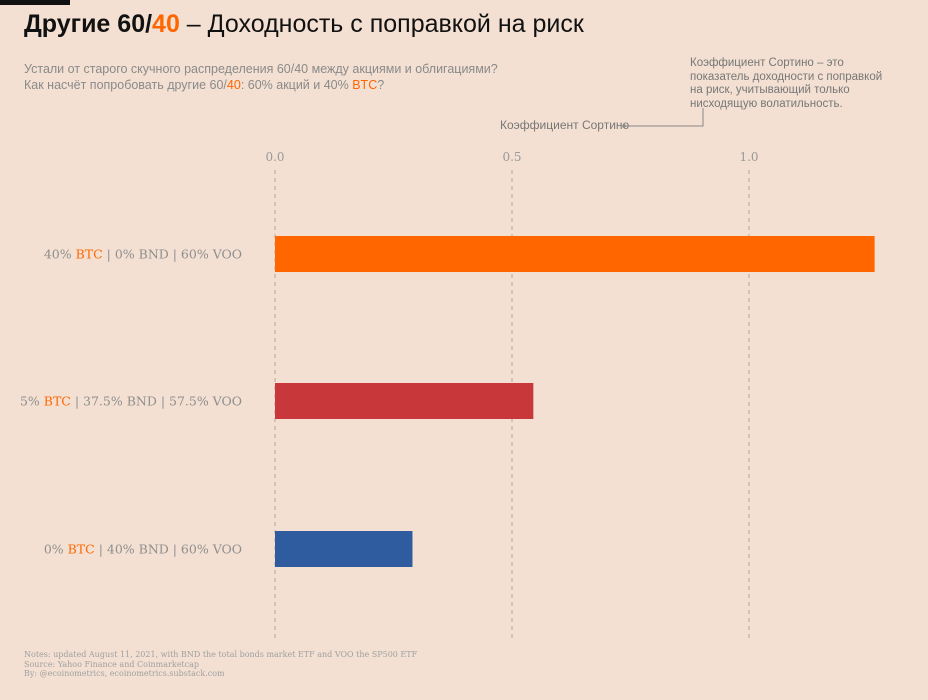 The width and height of the screenshot is (928, 700). What do you see at coordinates (565, 125) in the screenshot?
I see `sortino-label: Коэффициент Сортино` at bounding box center [565, 125].